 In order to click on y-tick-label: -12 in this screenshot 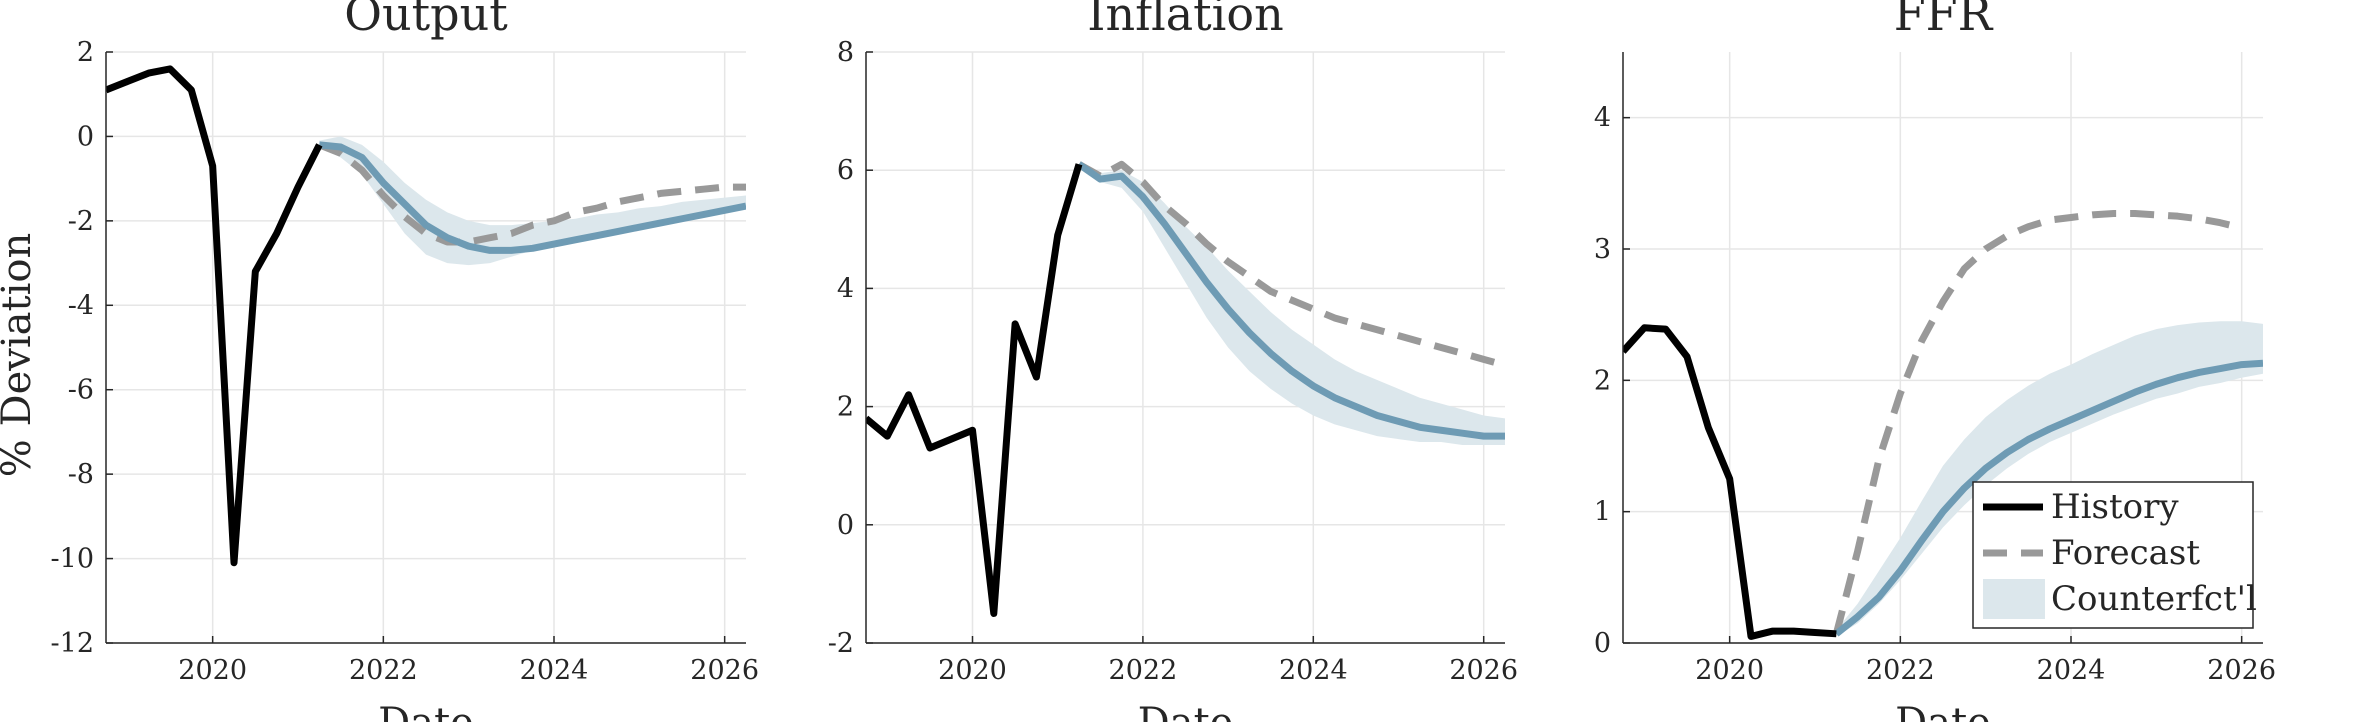, I will do `click(72, 643)`.